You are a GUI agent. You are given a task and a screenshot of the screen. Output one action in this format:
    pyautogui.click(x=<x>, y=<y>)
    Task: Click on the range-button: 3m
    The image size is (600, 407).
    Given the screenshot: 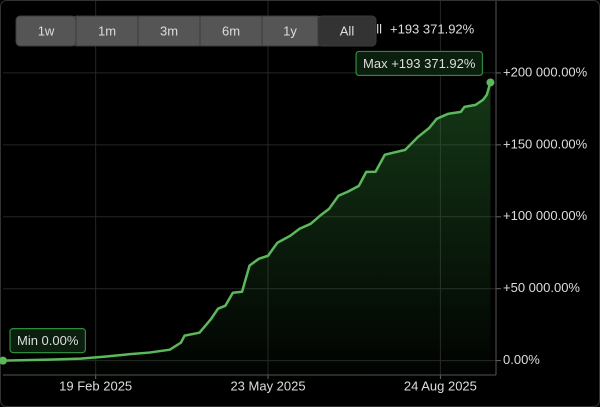 What is the action you would take?
    pyautogui.click(x=169, y=31)
    